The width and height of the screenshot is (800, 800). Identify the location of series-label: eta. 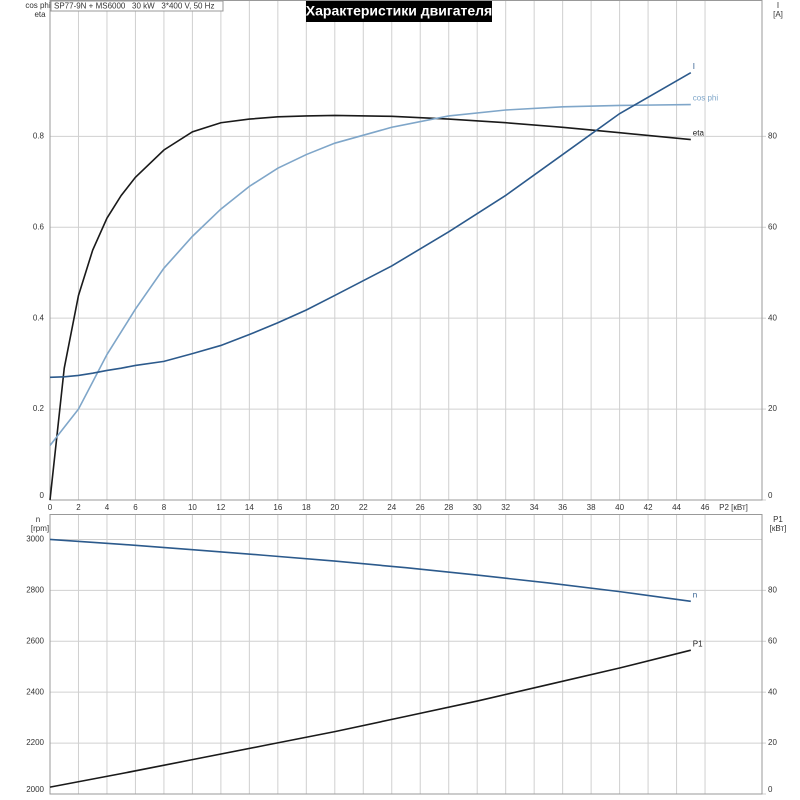
(699, 133).